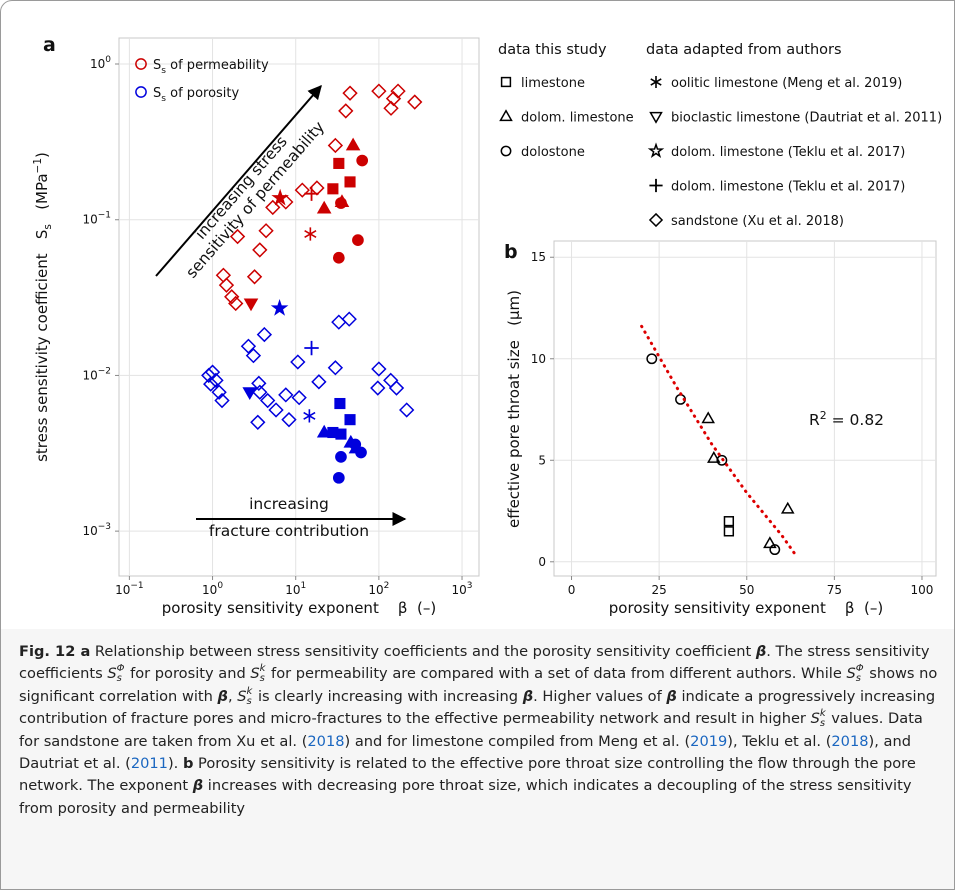 The image size is (955, 890). What do you see at coordinates (202, 93) in the screenshot?
I see `text-part: of porosity` at bounding box center [202, 93].